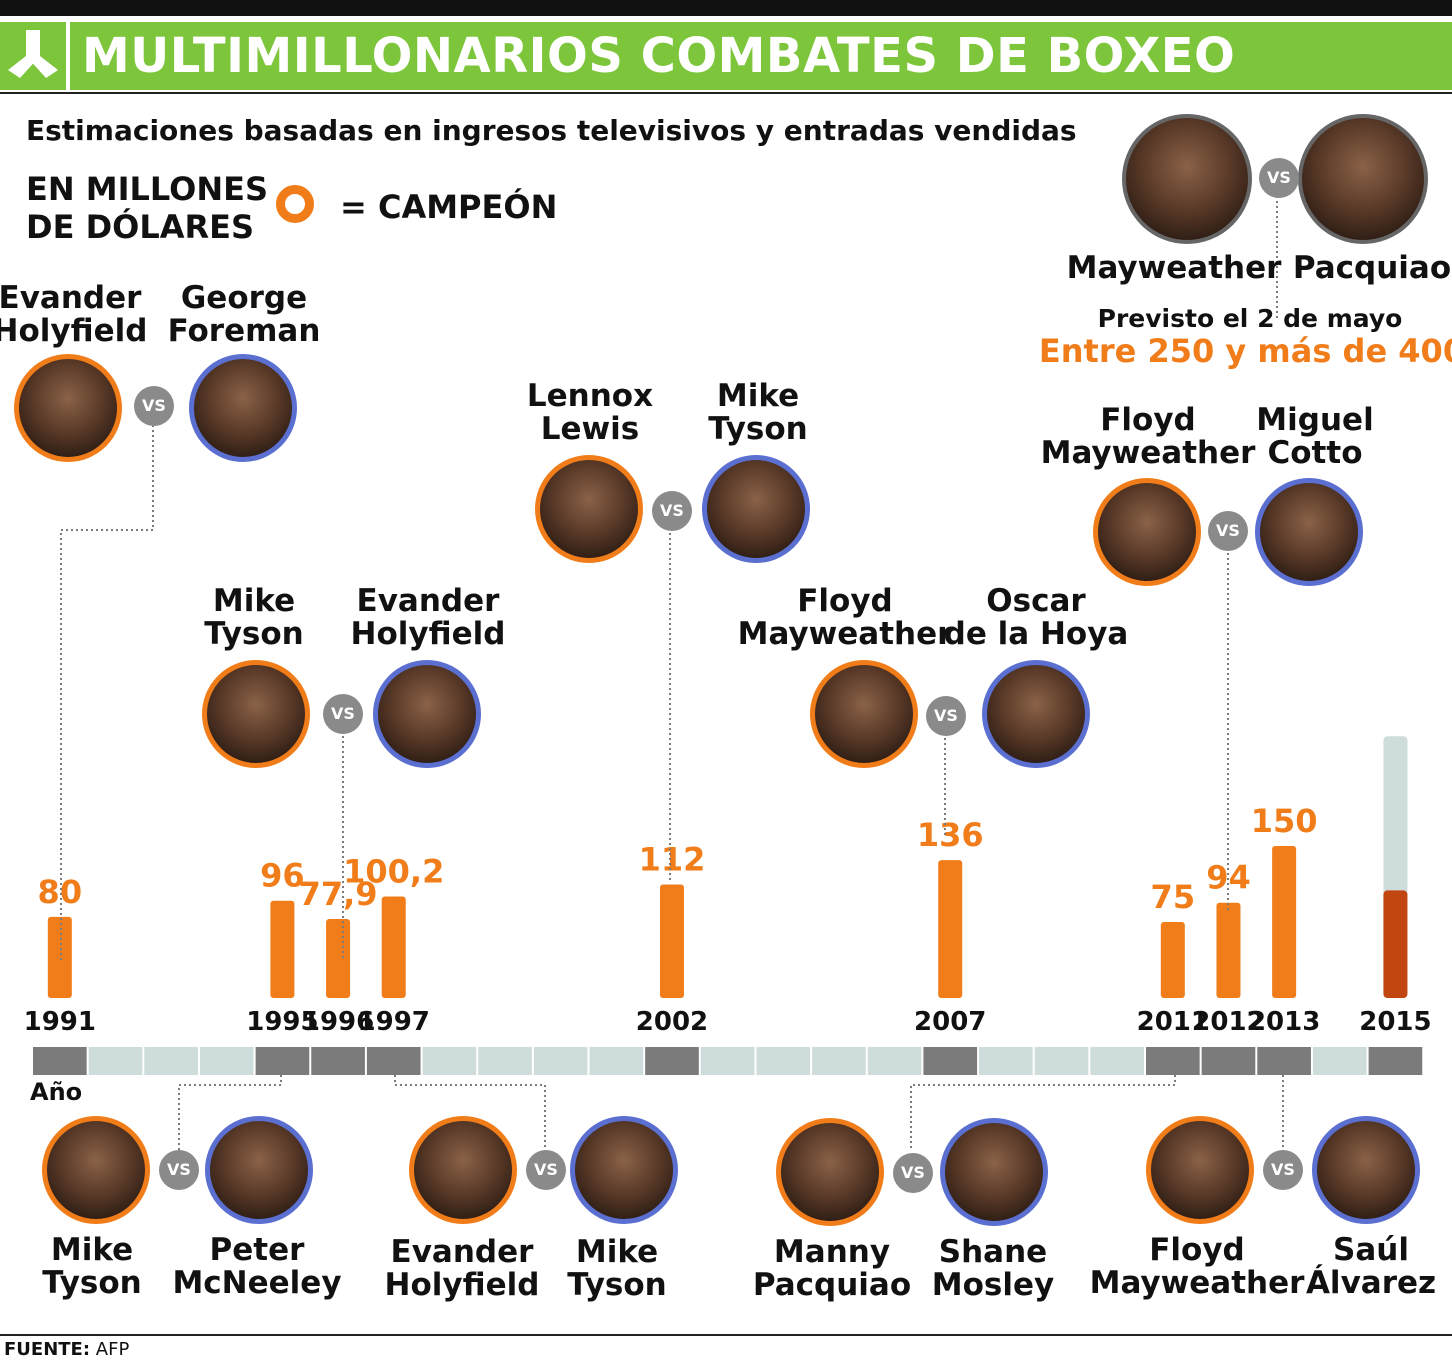  Describe the element at coordinates (244, 314) in the screenshot. I see `fighter-name: George Foreman` at that location.